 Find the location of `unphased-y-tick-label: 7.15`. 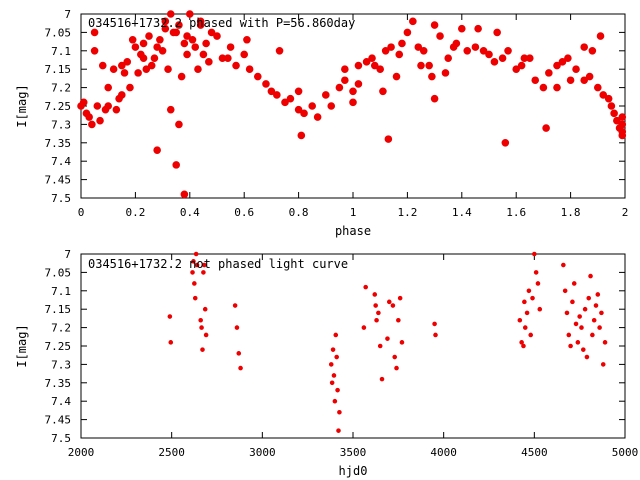

unphased-y-tick-label: 7.15 is located at coordinates (58, 309).